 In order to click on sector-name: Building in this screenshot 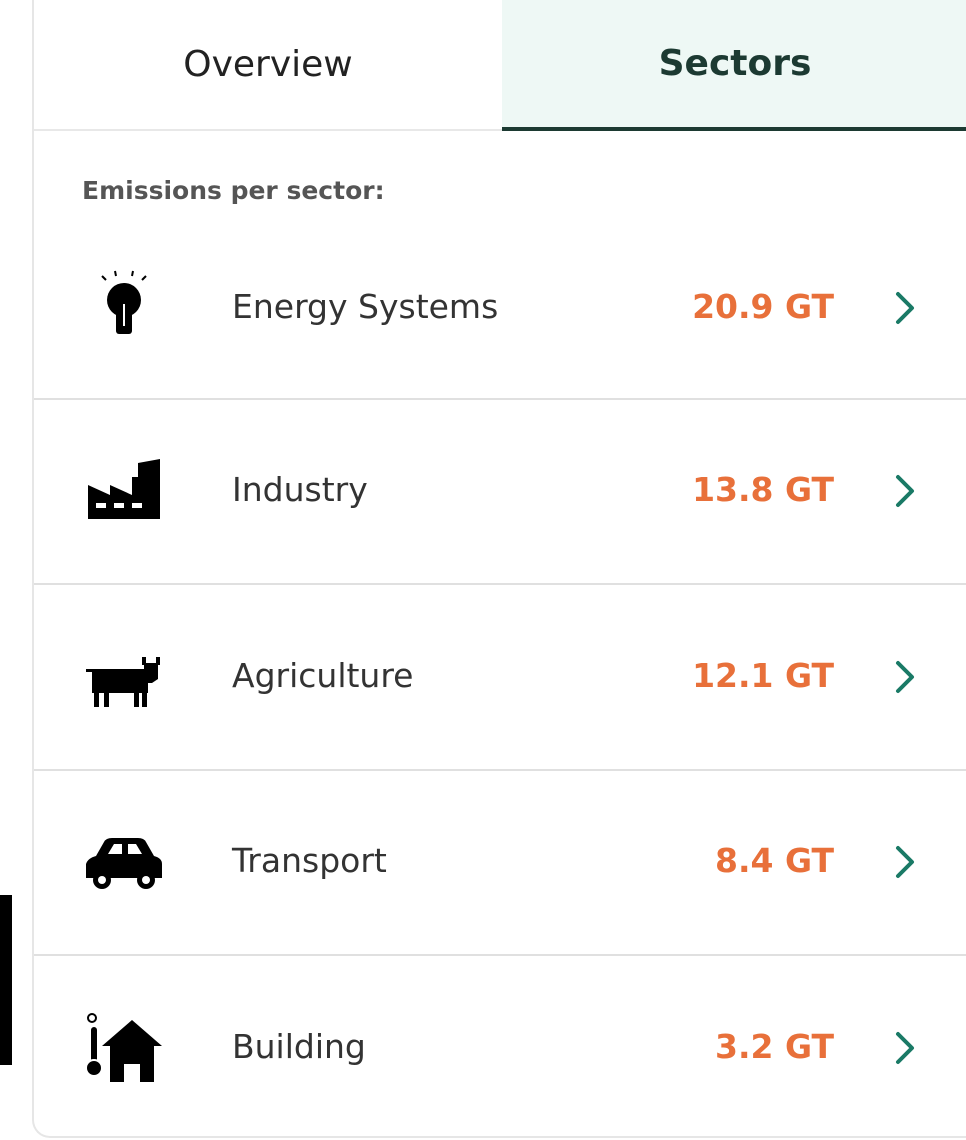, I will do `click(299, 1046)`.